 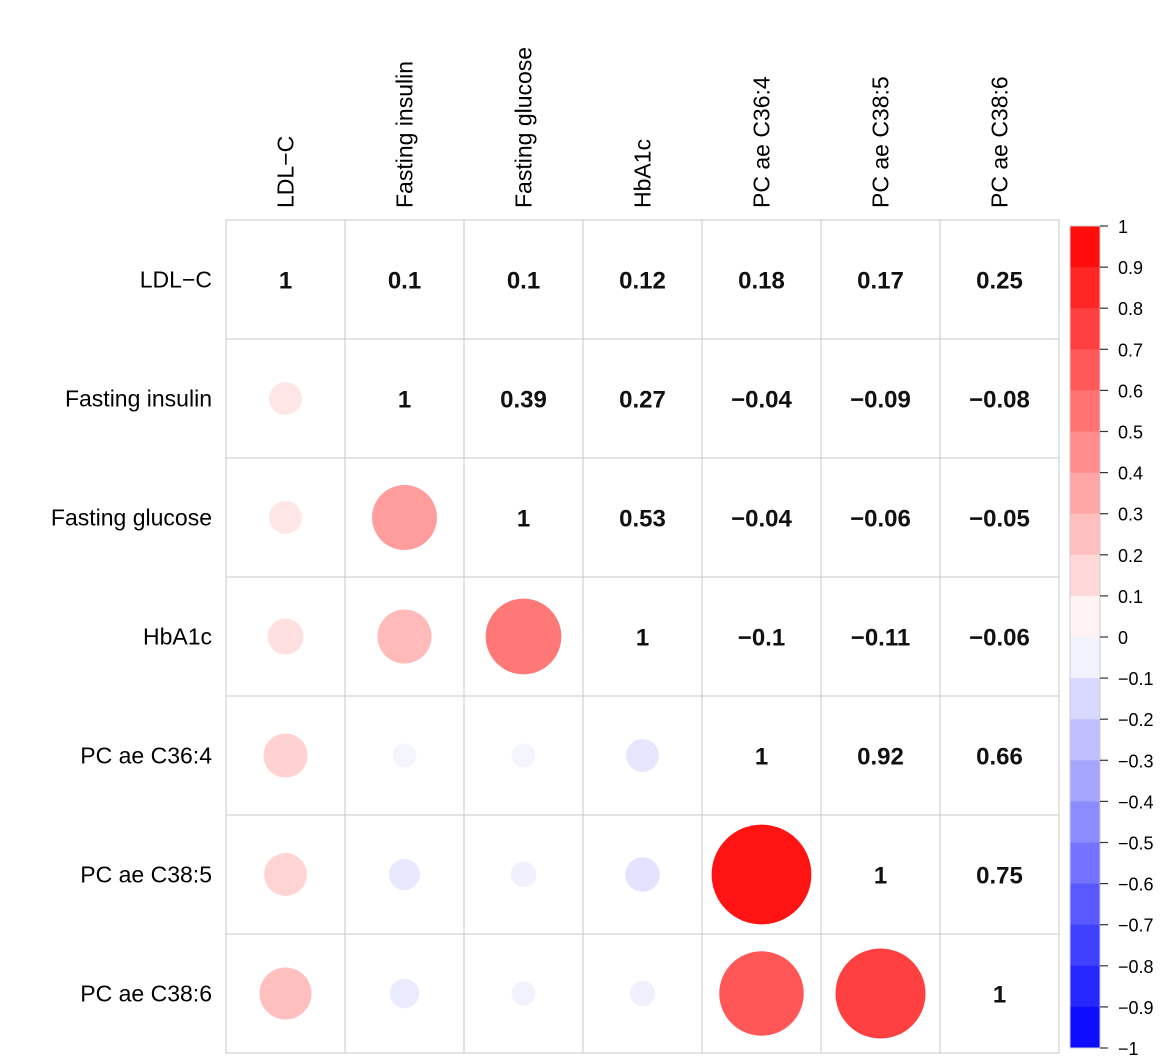 What do you see at coordinates (138, 399) in the screenshot?
I see `row-label: Fasting insulin` at bounding box center [138, 399].